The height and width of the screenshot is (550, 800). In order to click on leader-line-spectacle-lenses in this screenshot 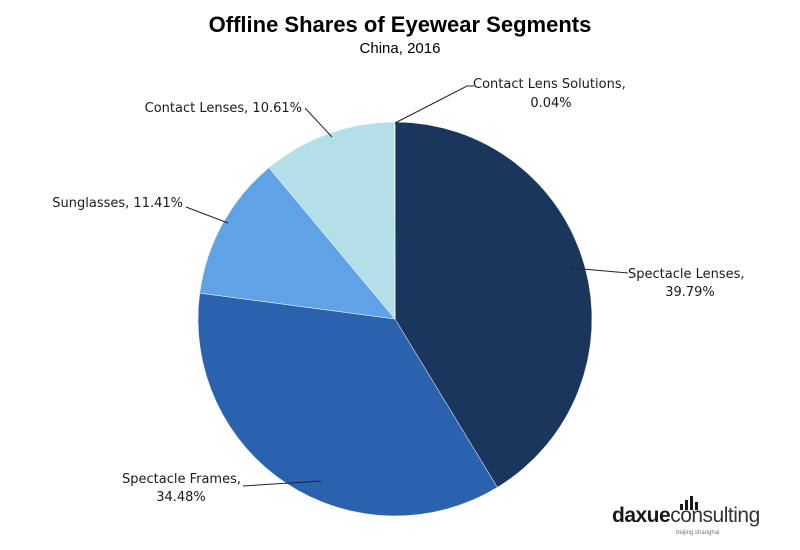, I will do `click(599, 270)`.